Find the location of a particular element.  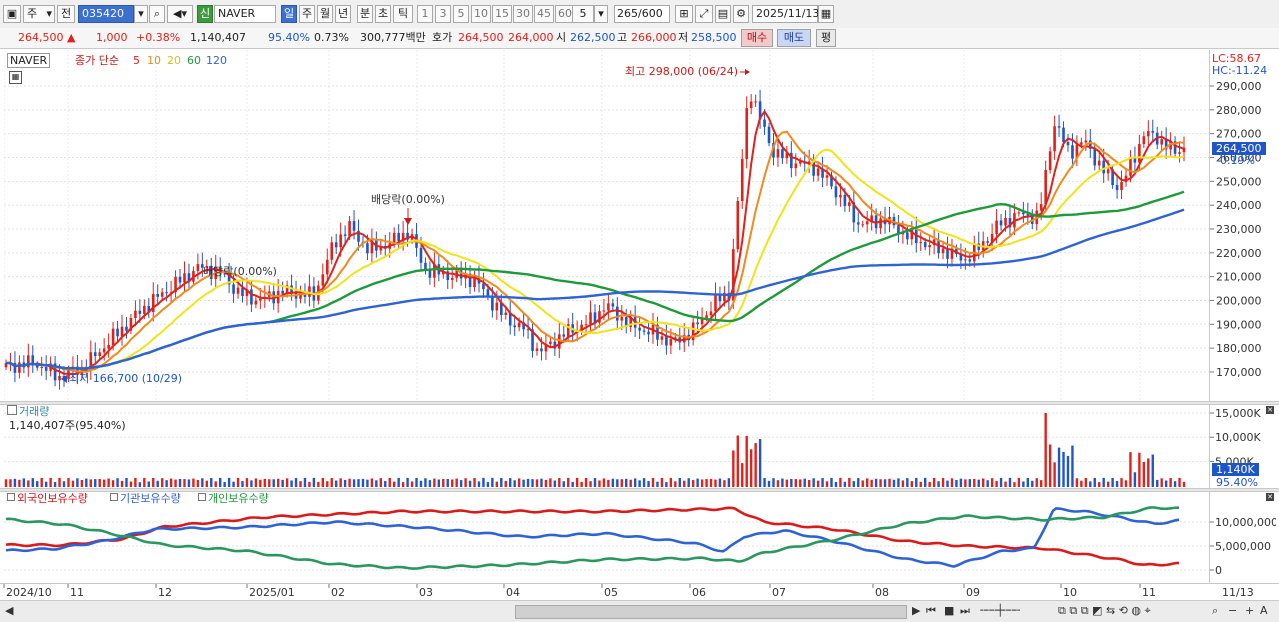

scroll-thumb is located at coordinates (711, 612).